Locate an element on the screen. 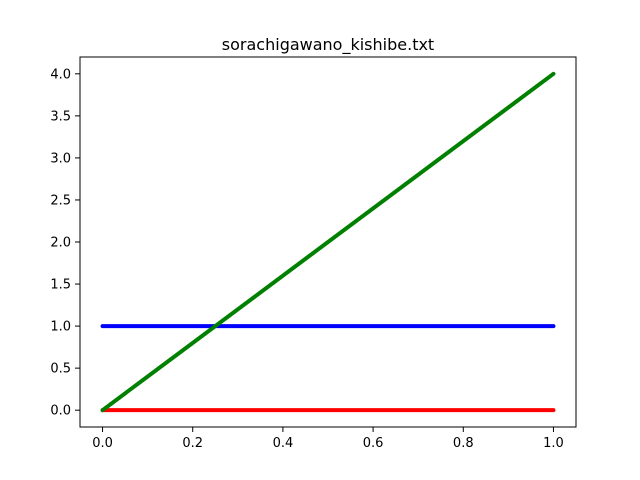 The image size is (640, 480). y-tick-label: 0.5 is located at coordinates (60, 369).